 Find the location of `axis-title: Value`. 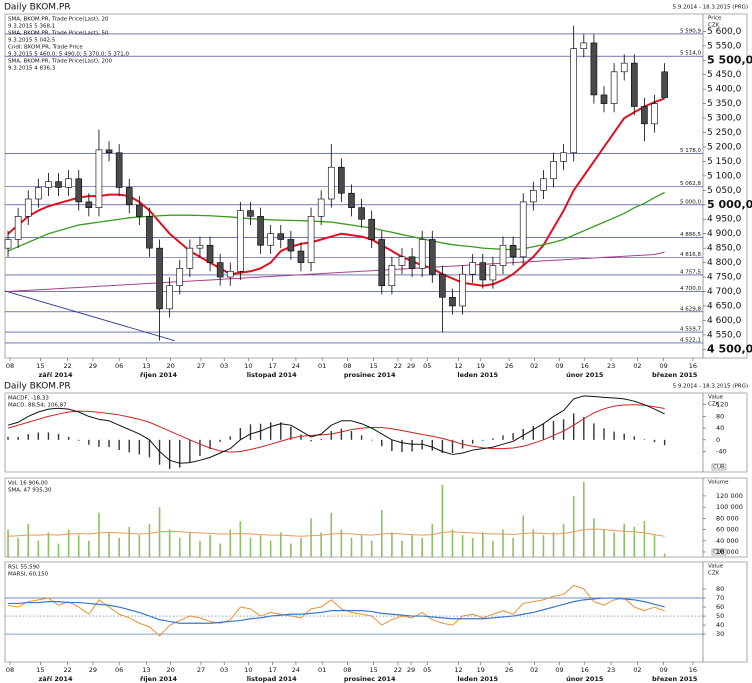

axis-title: Value is located at coordinates (716, 567).